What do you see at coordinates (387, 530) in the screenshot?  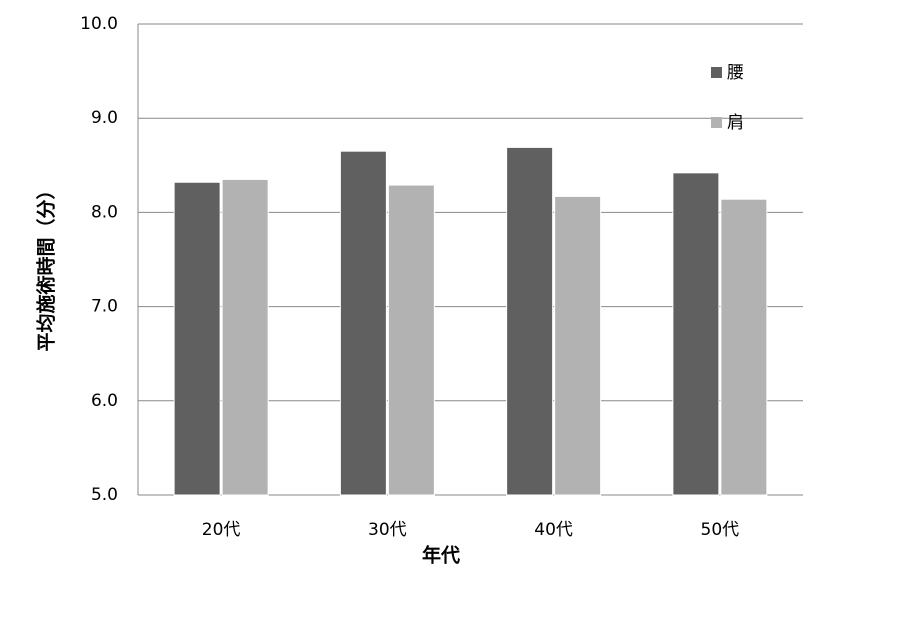 I see `x-tick-label: 30代` at bounding box center [387, 530].